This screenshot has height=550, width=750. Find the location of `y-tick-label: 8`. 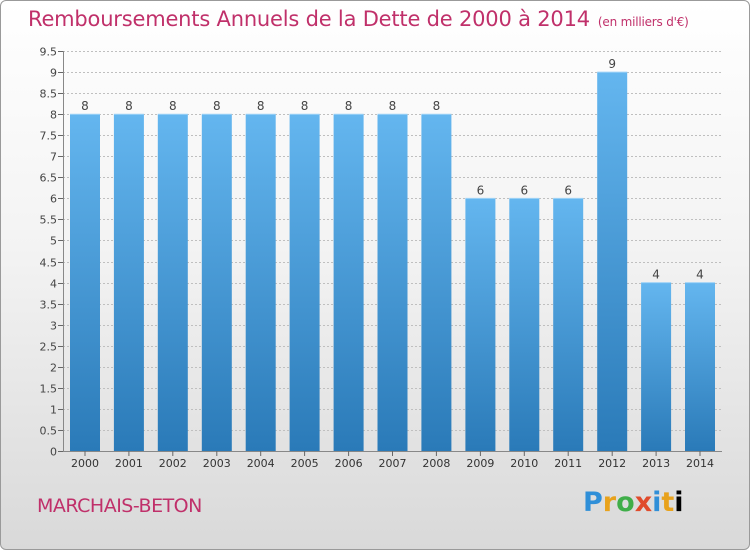

y-tick-label: 8 is located at coordinates (53, 115).